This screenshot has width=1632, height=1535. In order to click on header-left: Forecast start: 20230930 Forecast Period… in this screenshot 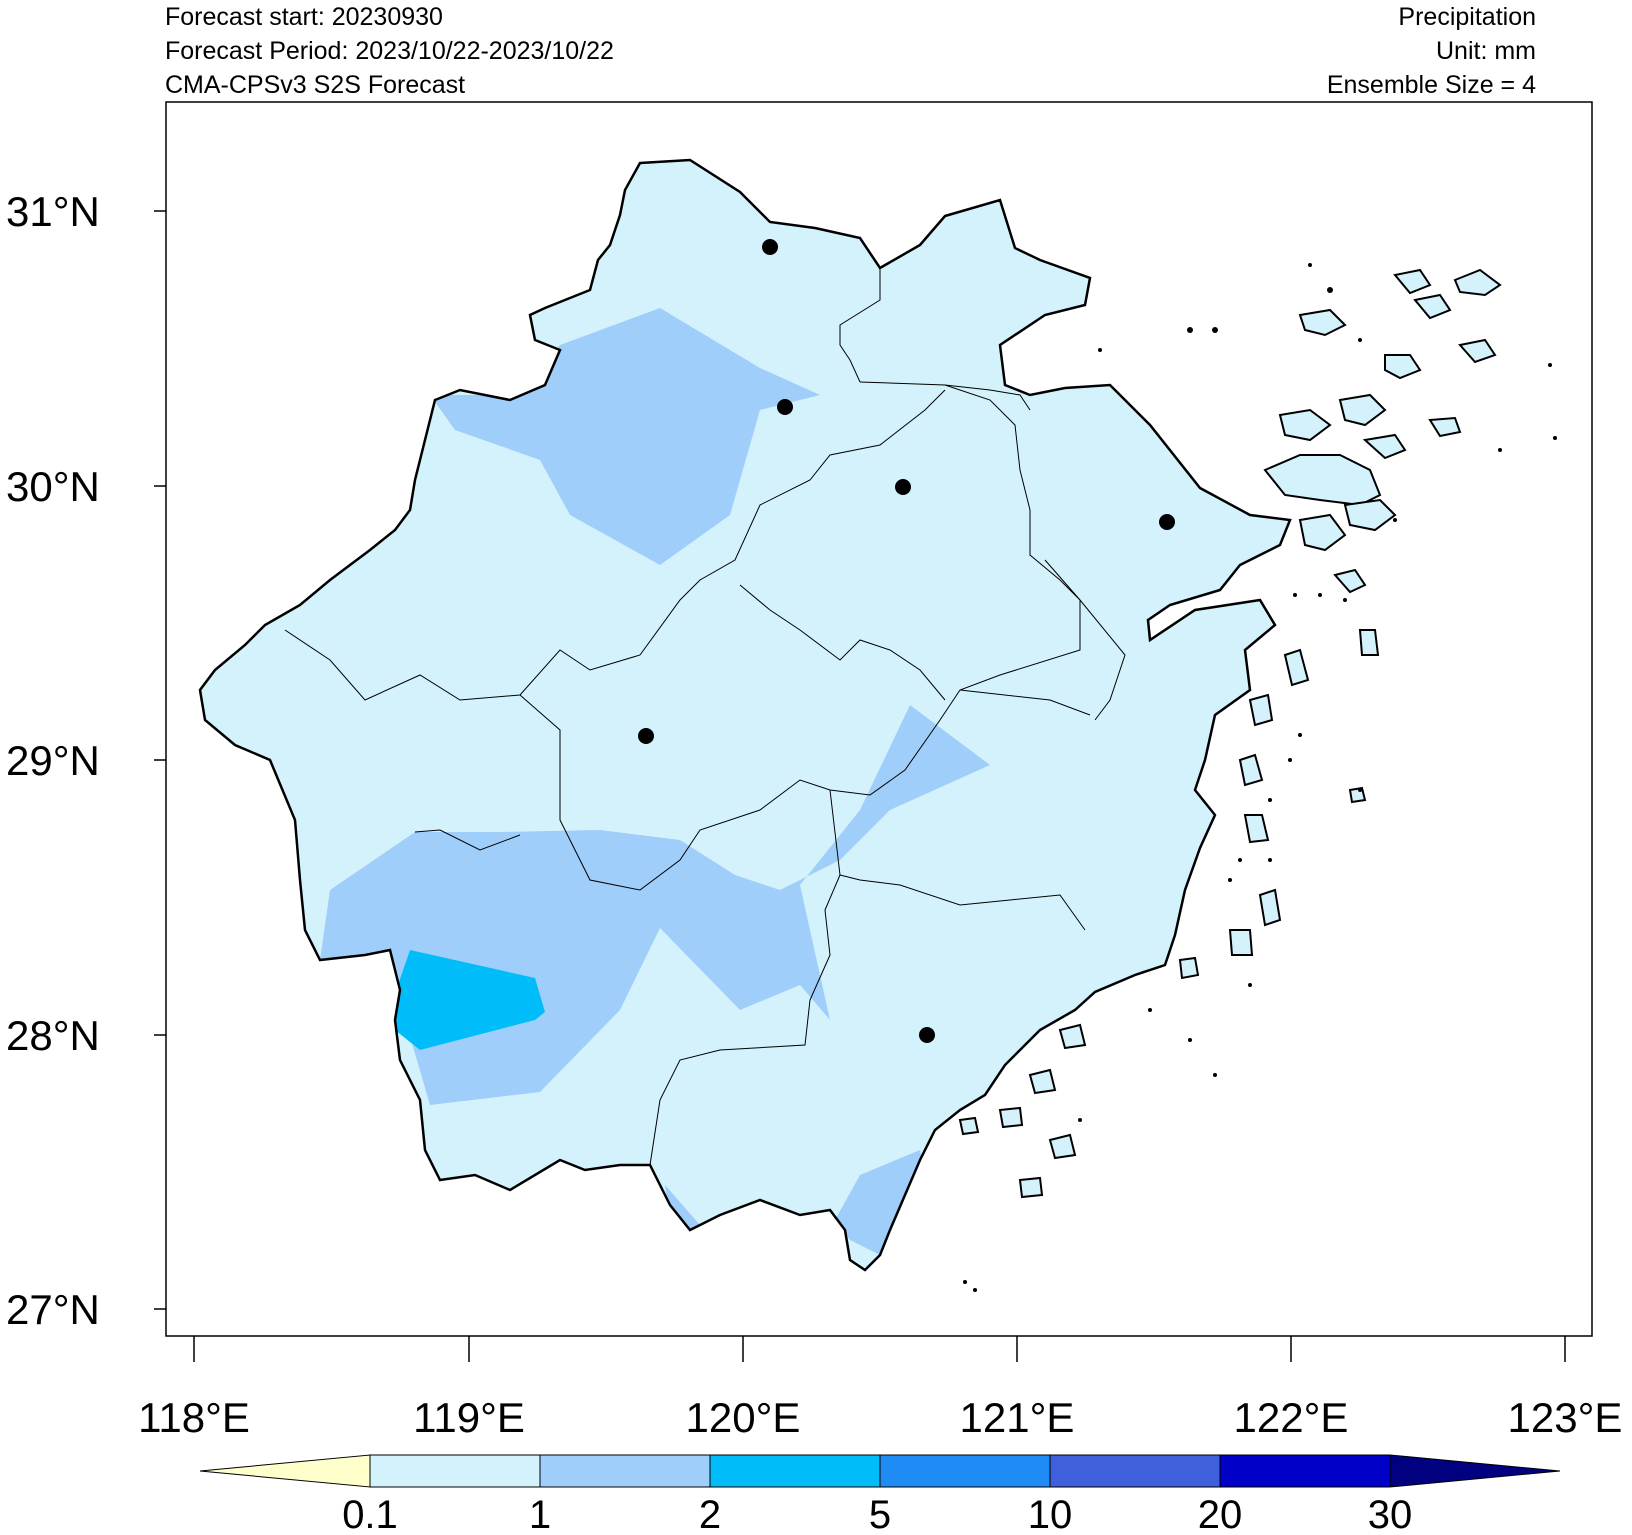, I will do `click(389, 51)`.